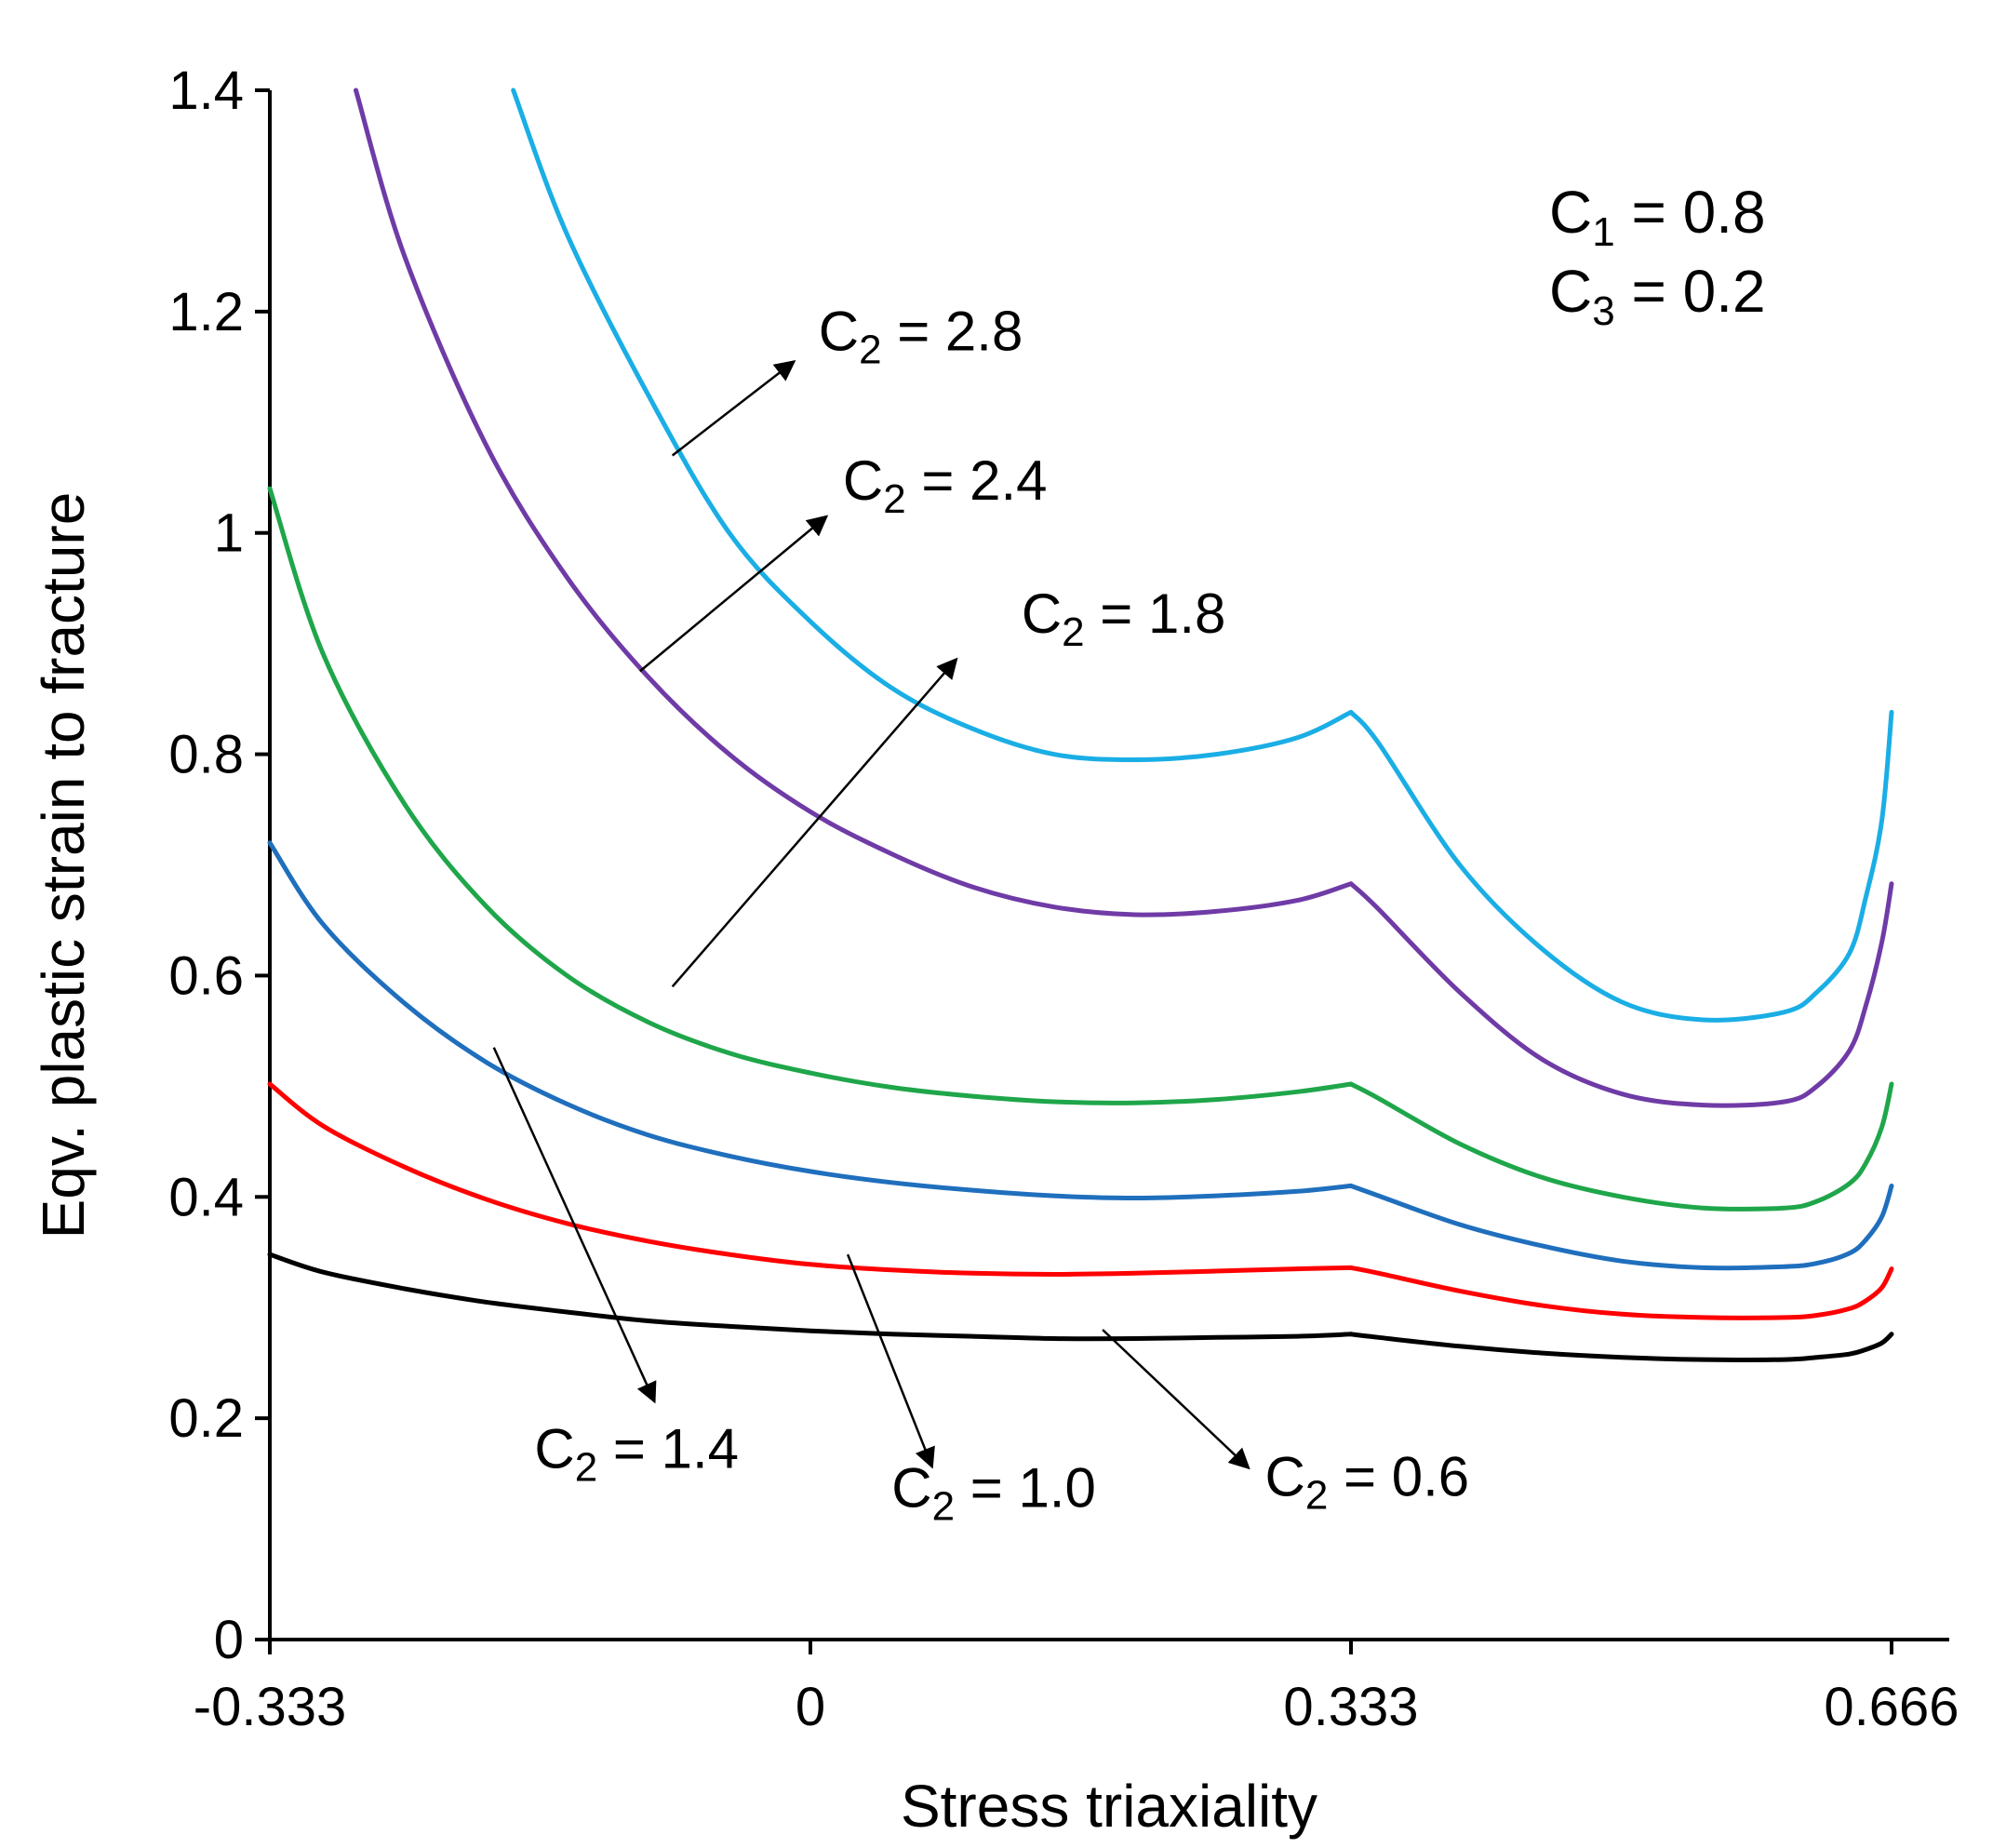 This screenshot has height=1848, width=2006. I want to click on series-label-1: C2 = 1.0, so click(993, 1492).